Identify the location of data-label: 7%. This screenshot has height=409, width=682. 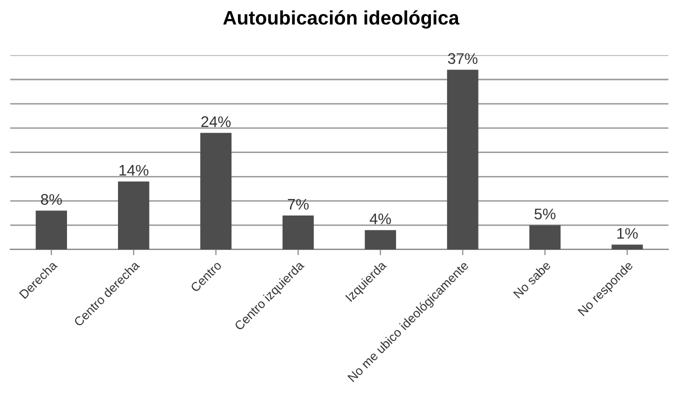
(298, 204).